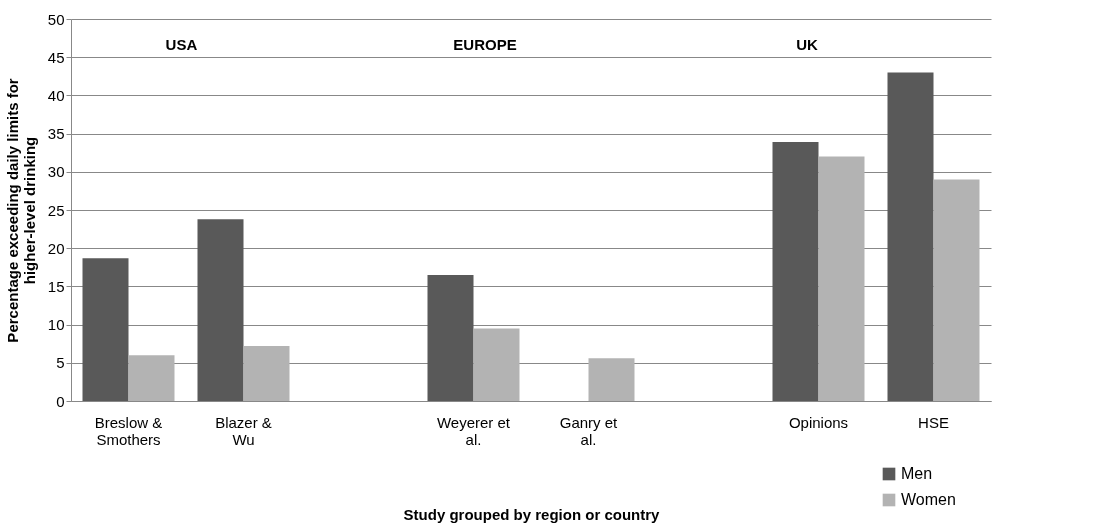 This screenshot has height=526, width=1098. What do you see at coordinates (128, 430) in the screenshot?
I see `x-tick-label: Breslow & Smothers` at bounding box center [128, 430].